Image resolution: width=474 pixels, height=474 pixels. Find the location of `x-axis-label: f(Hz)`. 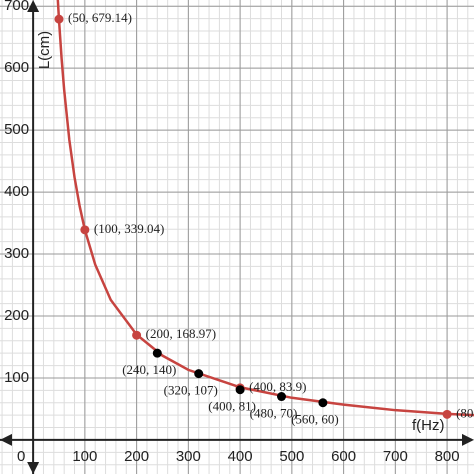

x-axis-label: f(Hz) is located at coordinates (428, 425).